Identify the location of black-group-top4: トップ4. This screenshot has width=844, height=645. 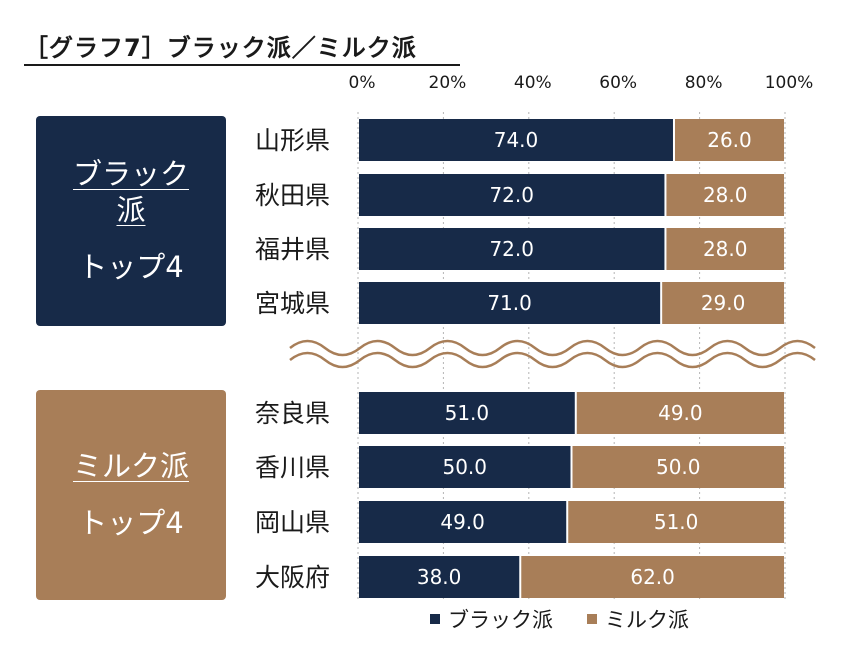
(131, 267).